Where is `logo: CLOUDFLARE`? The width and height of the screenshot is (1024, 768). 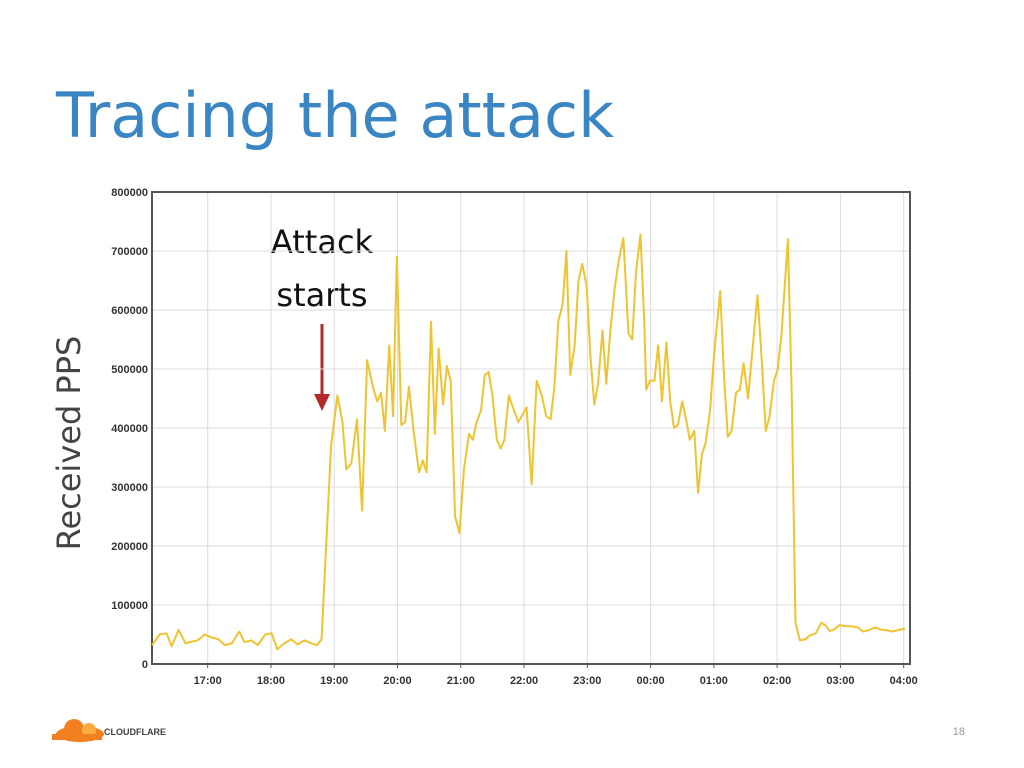
logo: CLOUDFLARE is located at coordinates (109, 730).